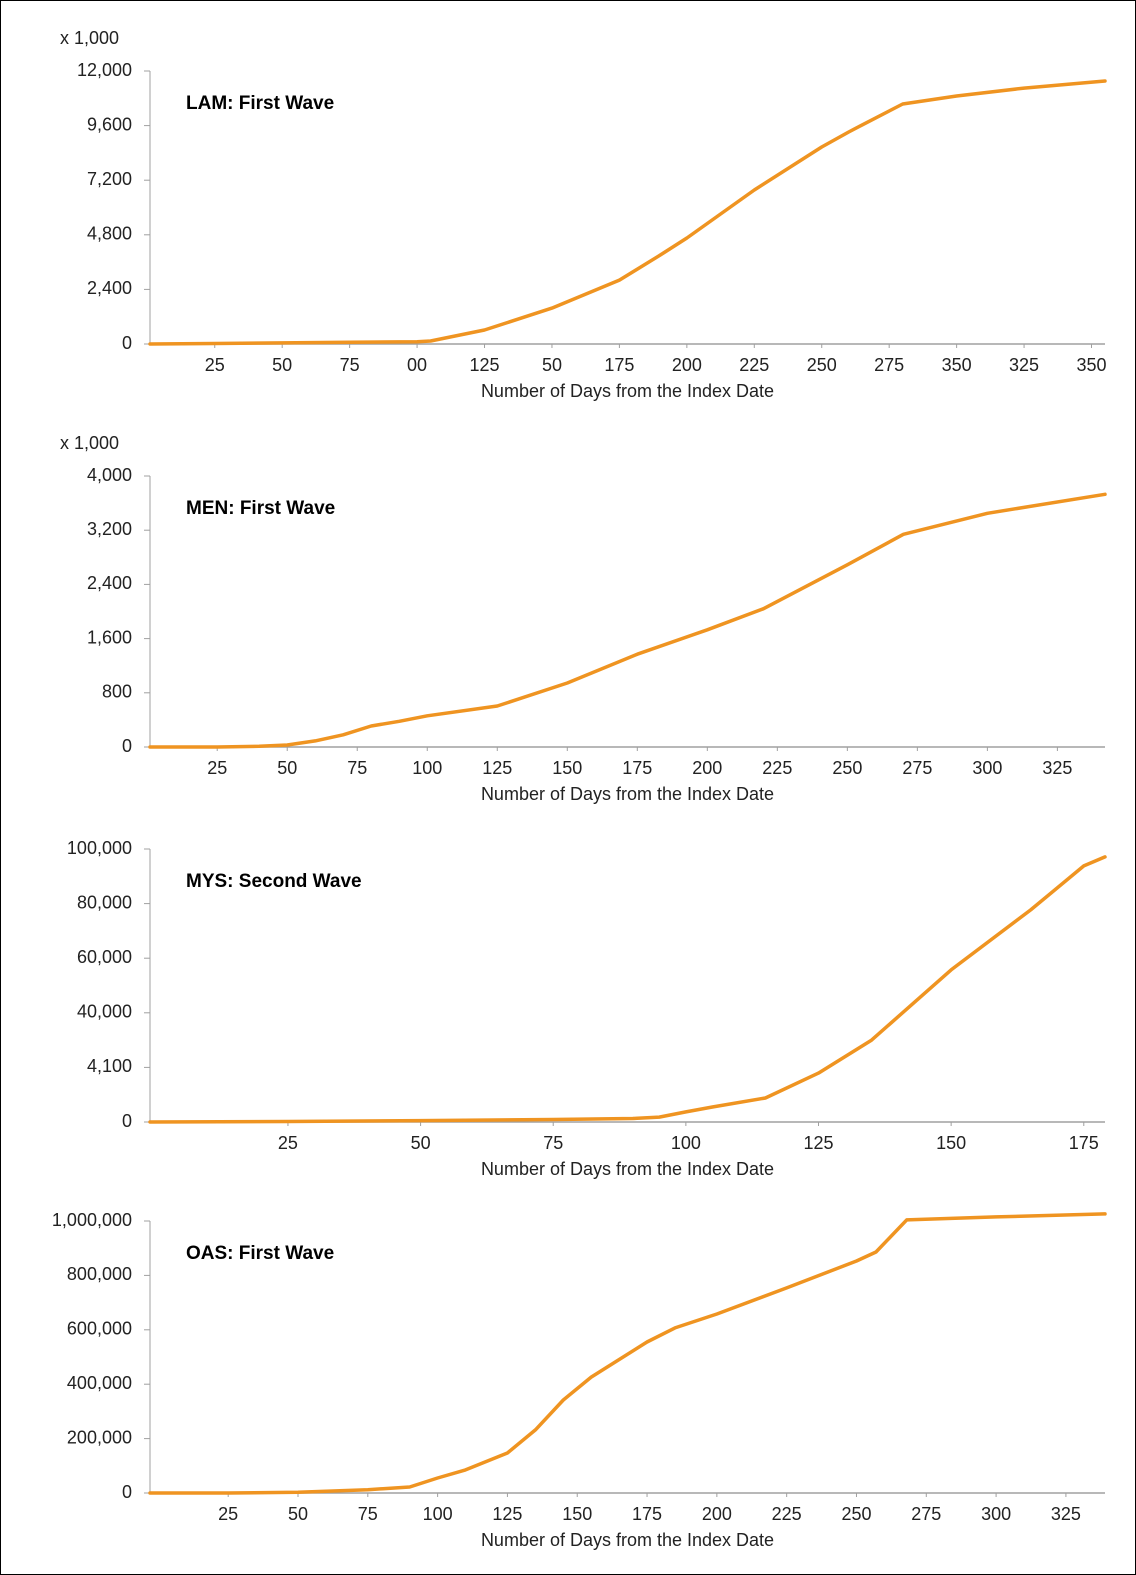 The width and height of the screenshot is (1136, 1575). What do you see at coordinates (260, 103) in the screenshot?
I see `chart-title: LAM: First Wave` at bounding box center [260, 103].